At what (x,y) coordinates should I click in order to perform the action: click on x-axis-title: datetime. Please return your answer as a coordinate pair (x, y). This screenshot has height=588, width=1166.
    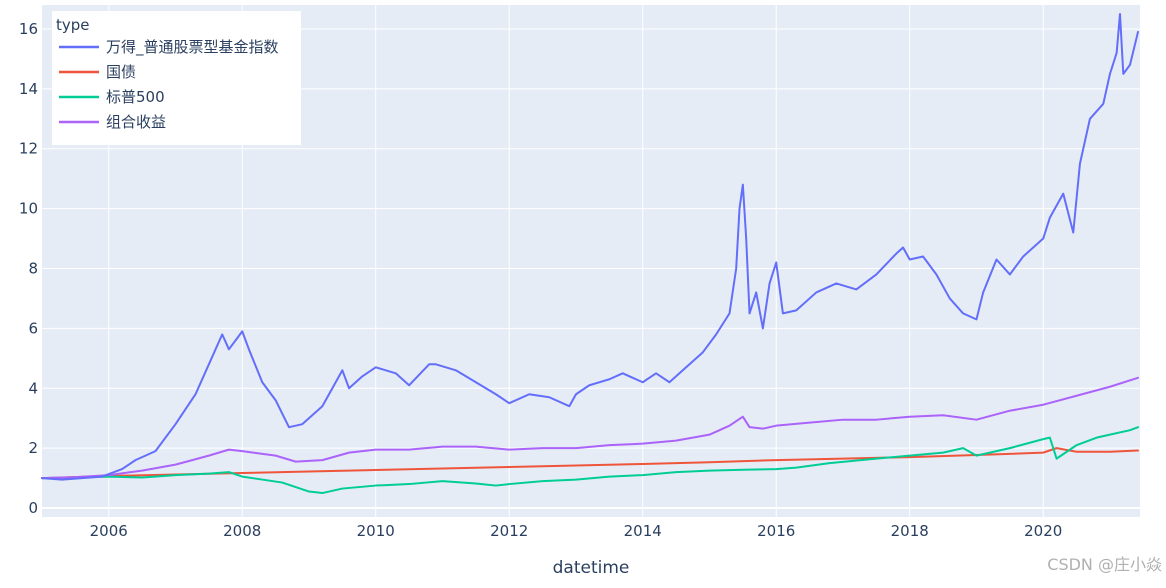
    Looking at the image, I should click on (591, 568).